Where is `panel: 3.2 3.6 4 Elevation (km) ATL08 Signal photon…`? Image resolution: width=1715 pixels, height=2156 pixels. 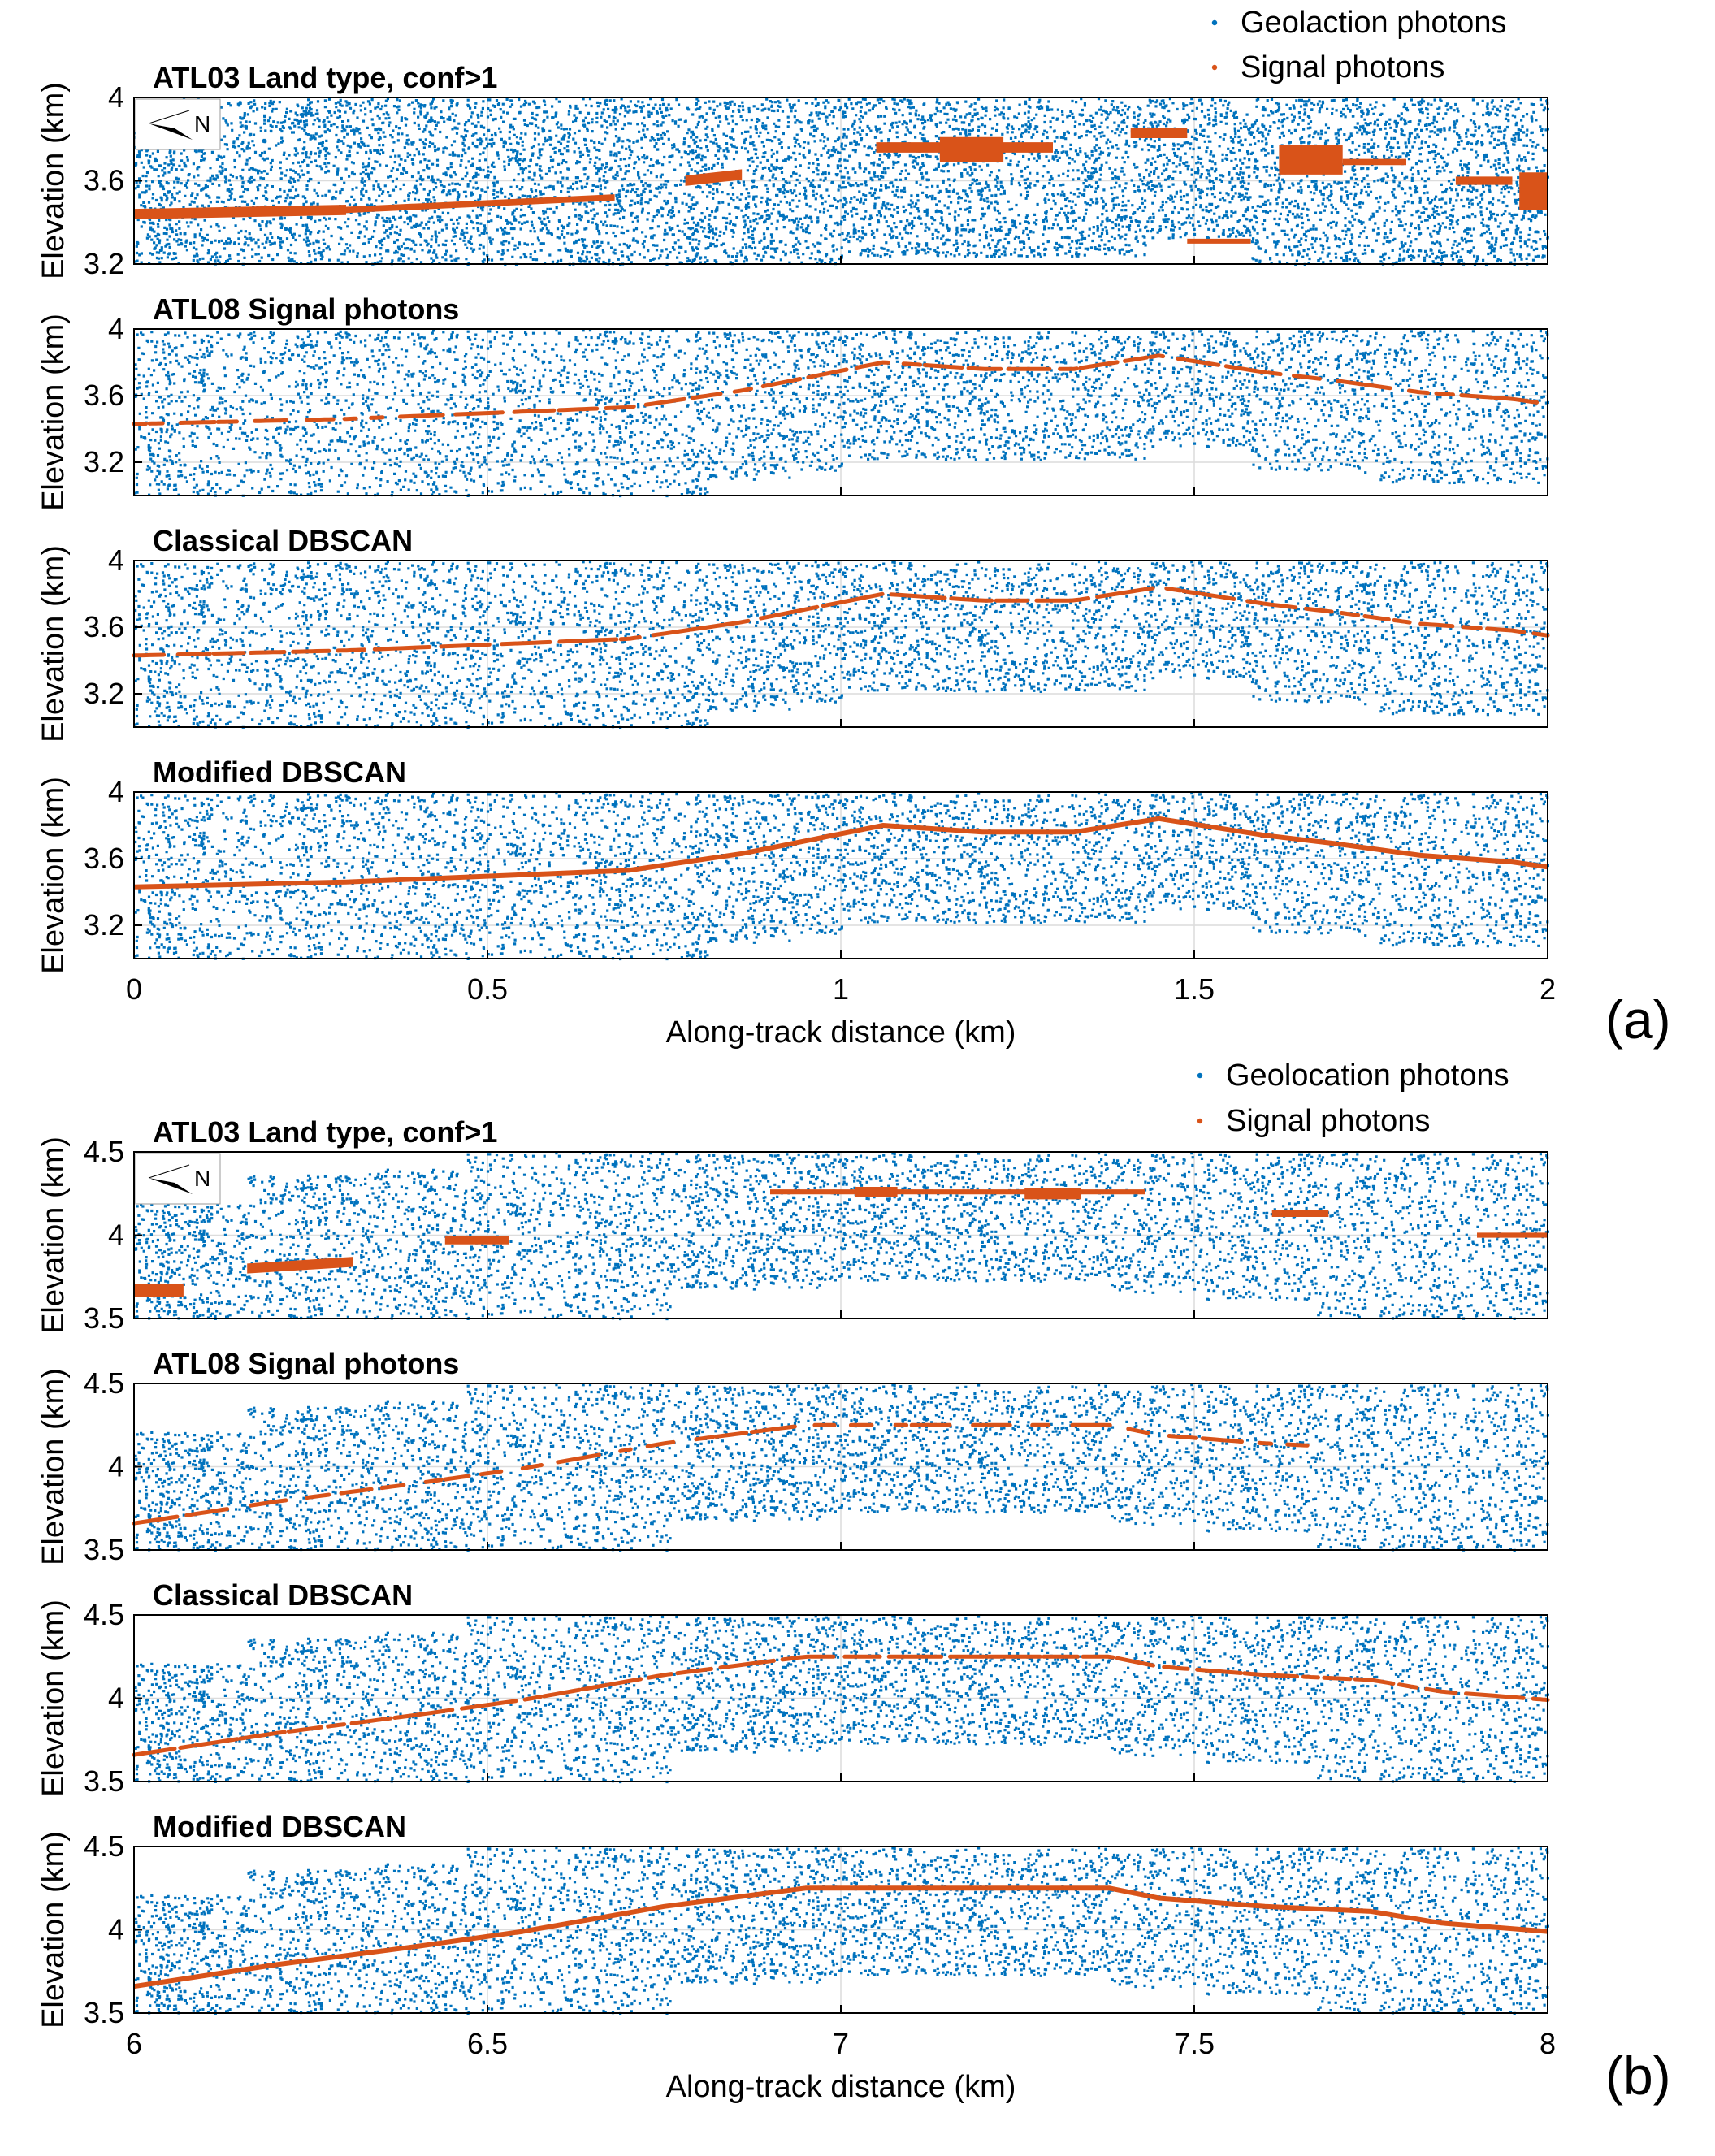
panel: 3.2 3.6 4 Elevation (km) ATL08 Signal photon… is located at coordinates (793, 402).